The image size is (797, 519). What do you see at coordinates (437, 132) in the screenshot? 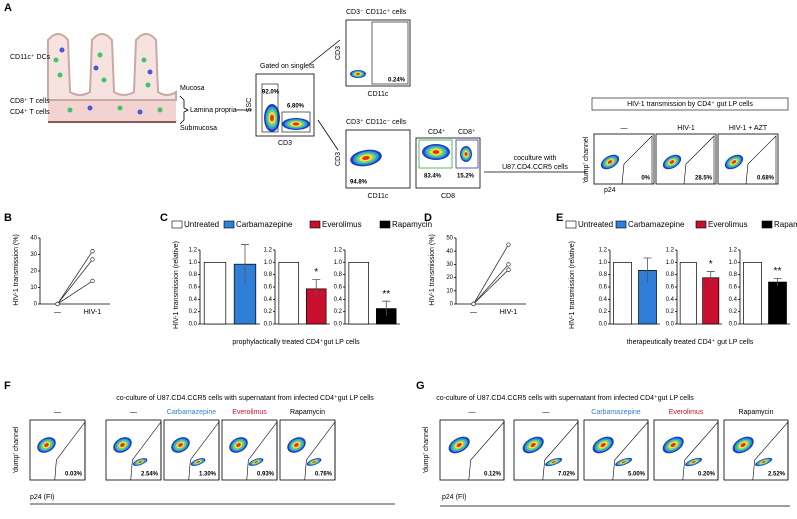
I see `gate-label: CD4⁺` at bounding box center [437, 132].